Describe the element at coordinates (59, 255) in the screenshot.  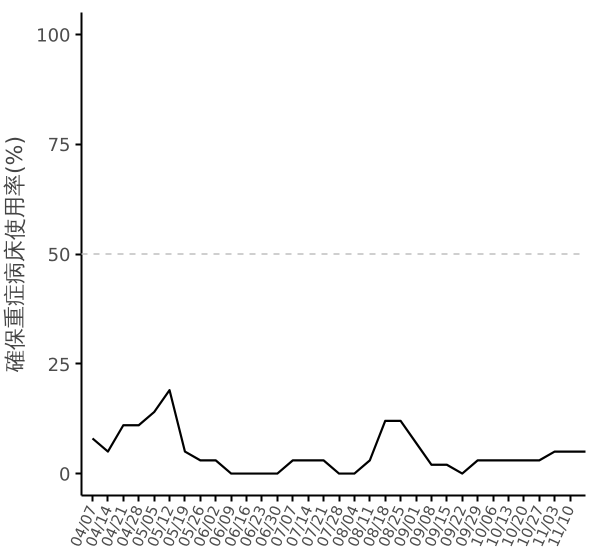
I see `y-tick-label: 50` at that location.